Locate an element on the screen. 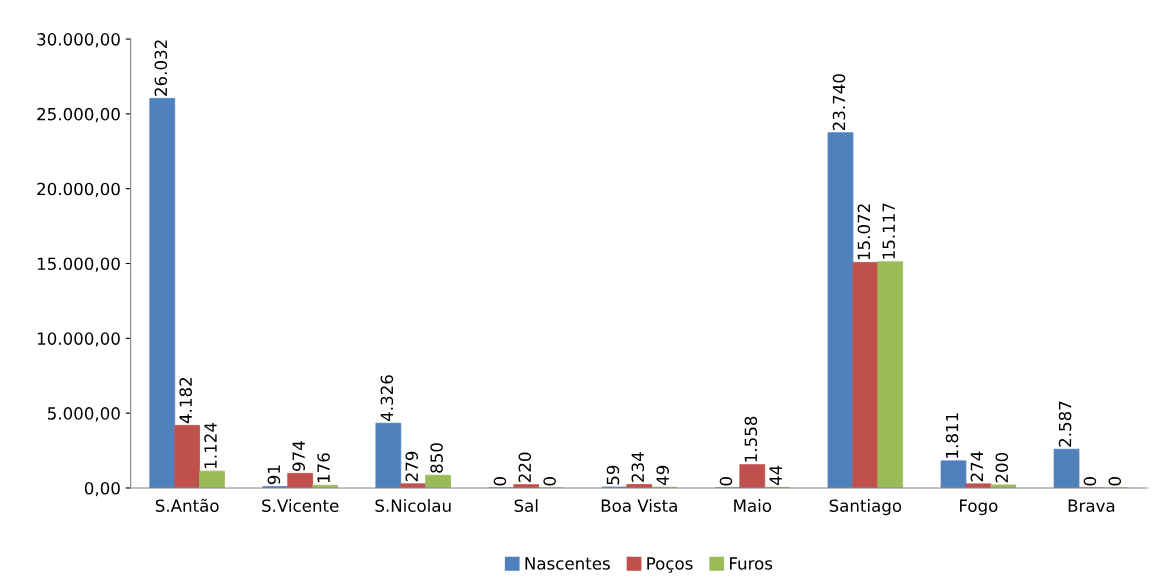  legend-label: Poços is located at coordinates (670, 565).